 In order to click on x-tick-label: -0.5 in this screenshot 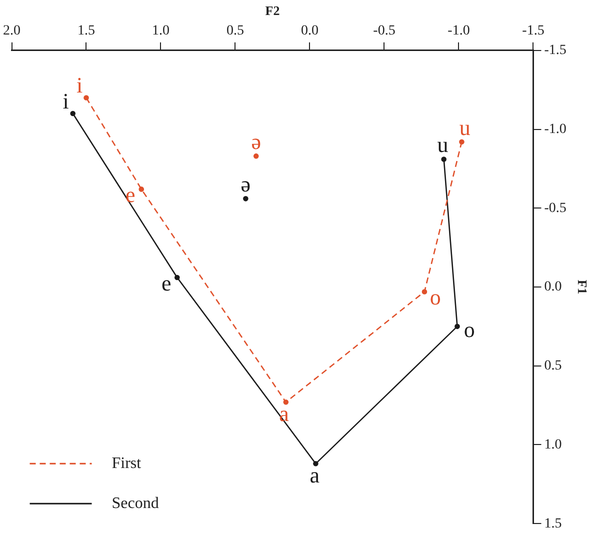, I will do `click(384, 31)`.